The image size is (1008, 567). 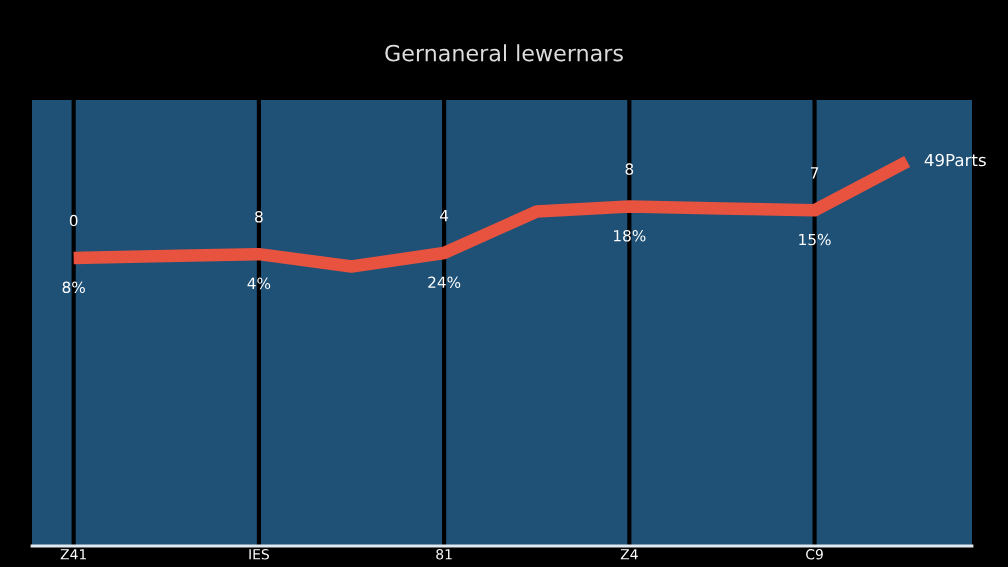 What do you see at coordinates (504, 53) in the screenshot?
I see `chart-title: Gernaneral lewernars` at bounding box center [504, 53].